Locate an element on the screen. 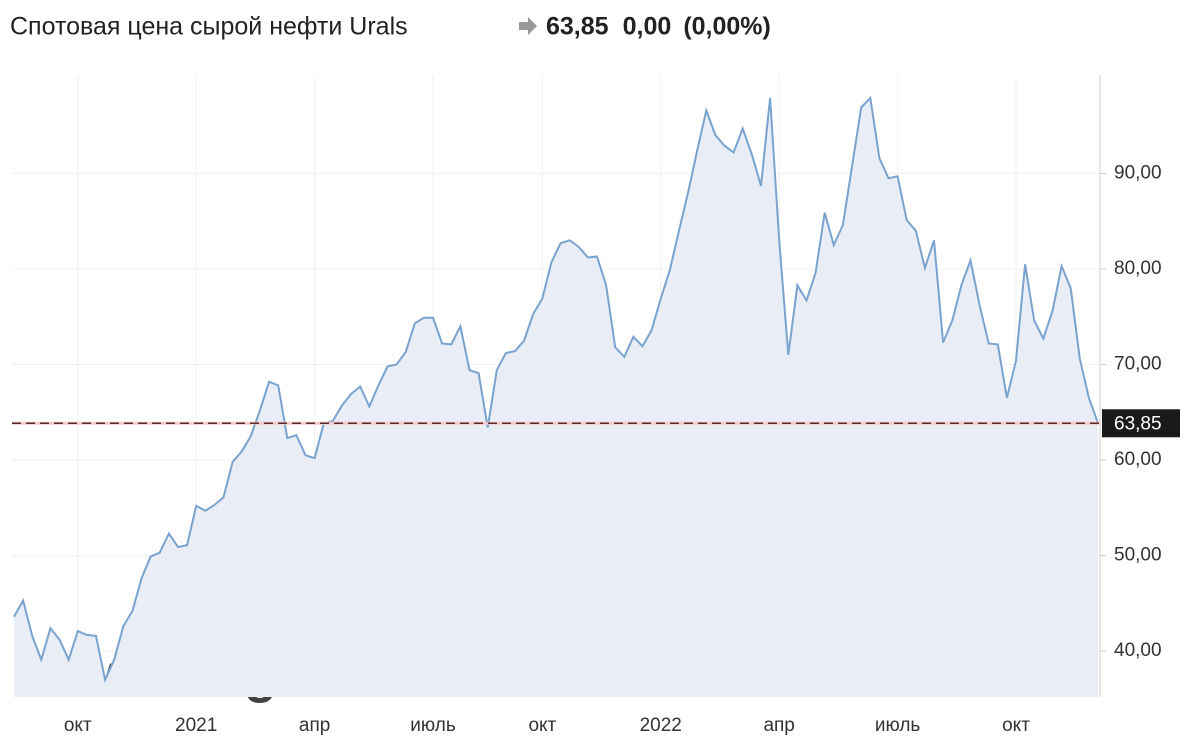 The width and height of the screenshot is (1200, 751). price-badge is located at coordinates (1141, 423).